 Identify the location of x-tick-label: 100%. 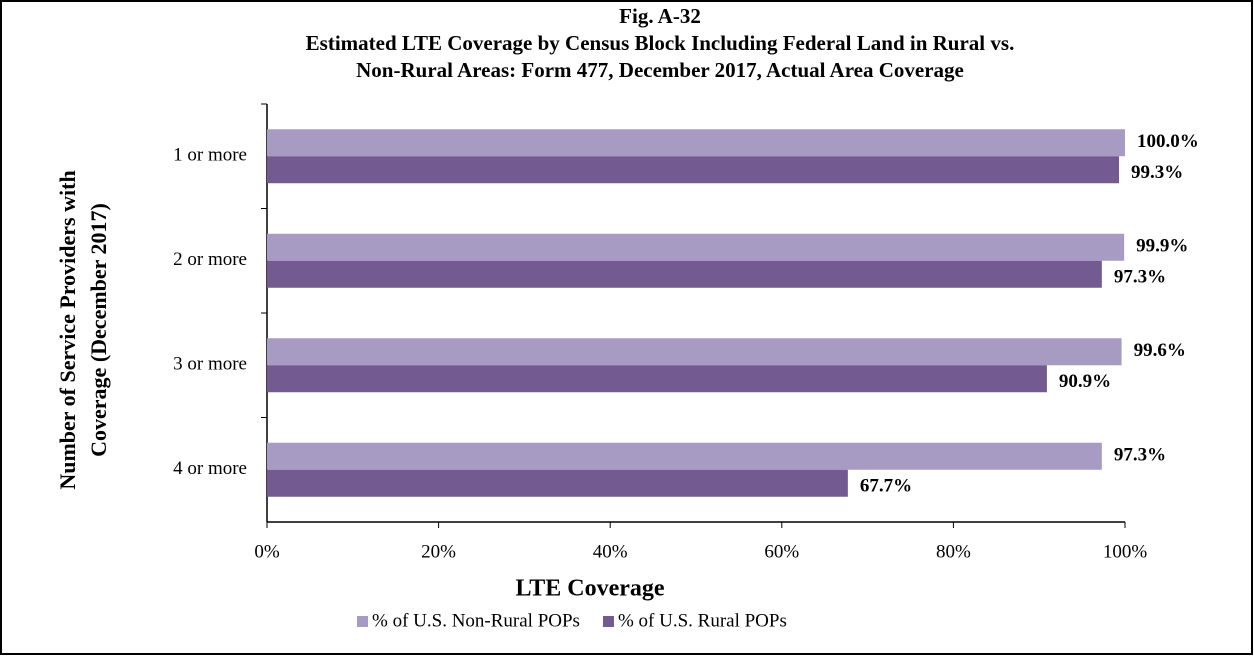
(1125, 551).